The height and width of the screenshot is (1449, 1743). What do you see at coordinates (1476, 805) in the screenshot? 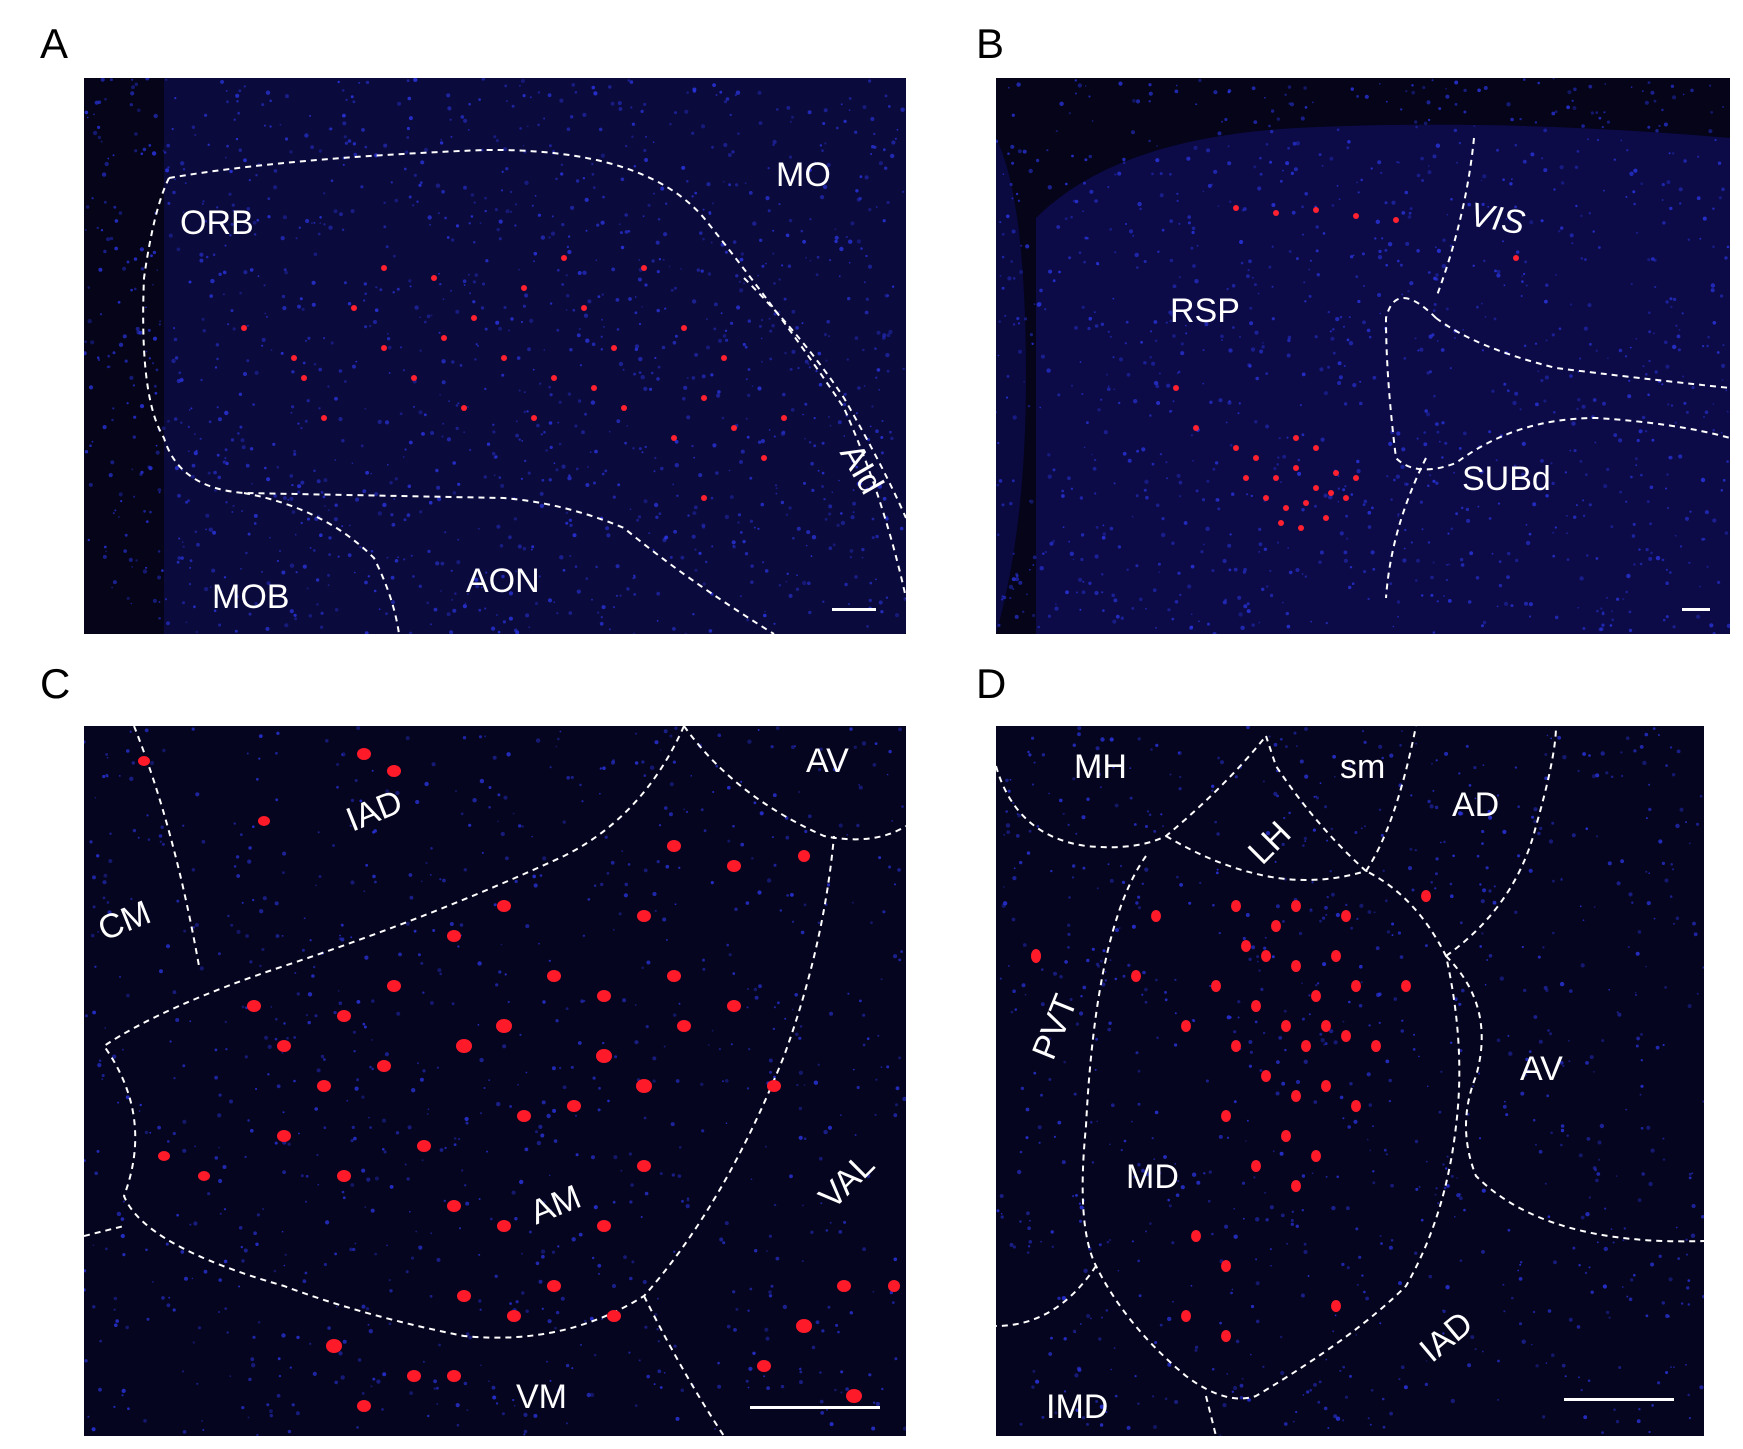
I see `region-label-ad: AD` at bounding box center [1476, 805].